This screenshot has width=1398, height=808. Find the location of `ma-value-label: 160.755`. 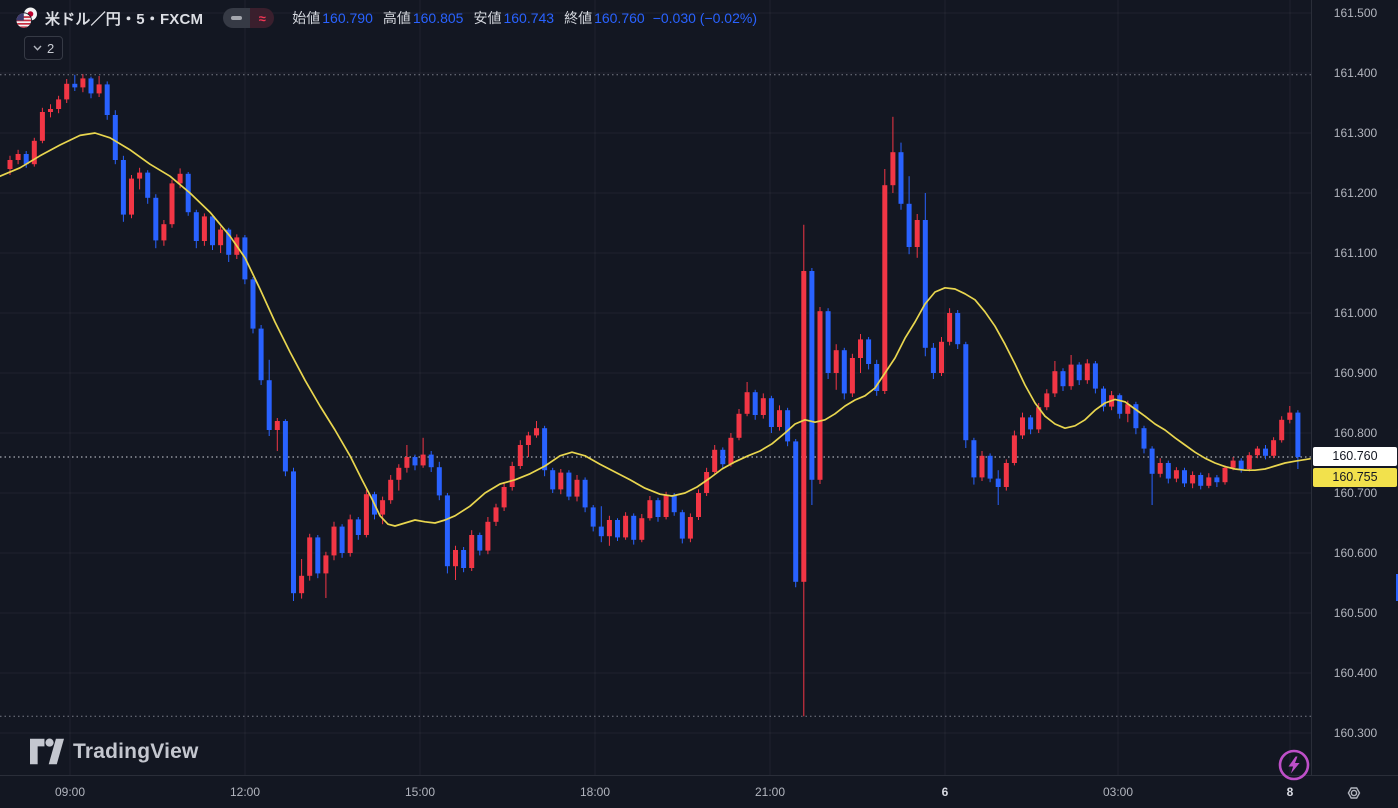

ma-value-label: 160.755 is located at coordinates (1355, 477).